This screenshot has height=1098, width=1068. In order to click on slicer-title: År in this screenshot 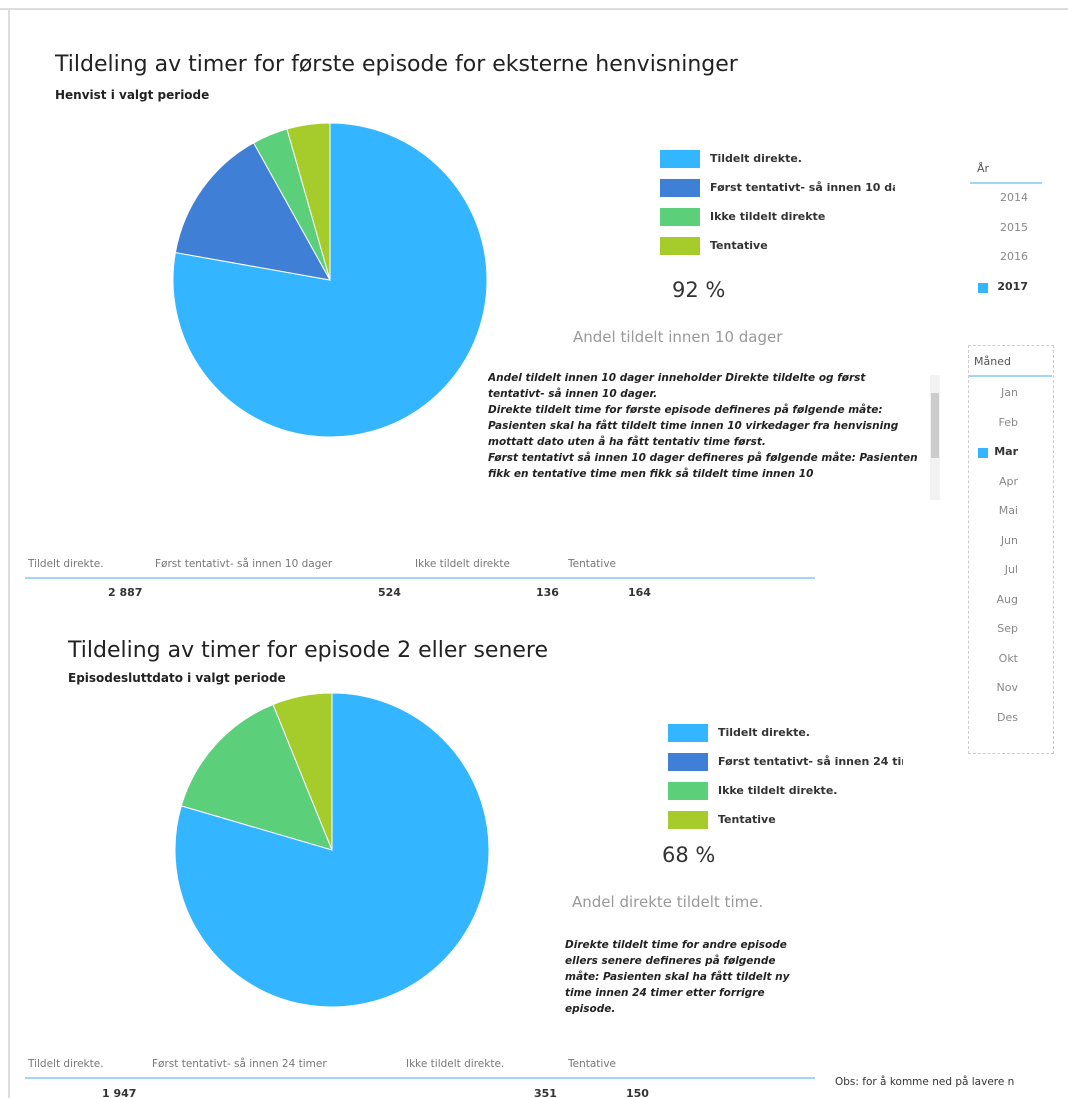, I will do `click(983, 168)`.